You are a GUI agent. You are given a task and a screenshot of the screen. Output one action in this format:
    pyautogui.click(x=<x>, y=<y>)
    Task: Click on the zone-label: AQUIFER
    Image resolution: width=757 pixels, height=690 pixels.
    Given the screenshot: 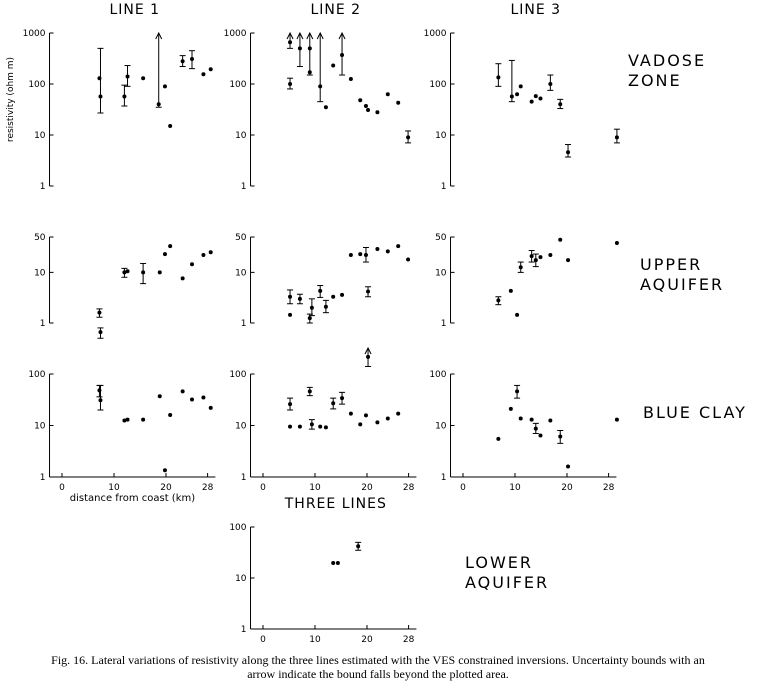 What is the action you would take?
    pyautogui.click(x=682, y=284)
    